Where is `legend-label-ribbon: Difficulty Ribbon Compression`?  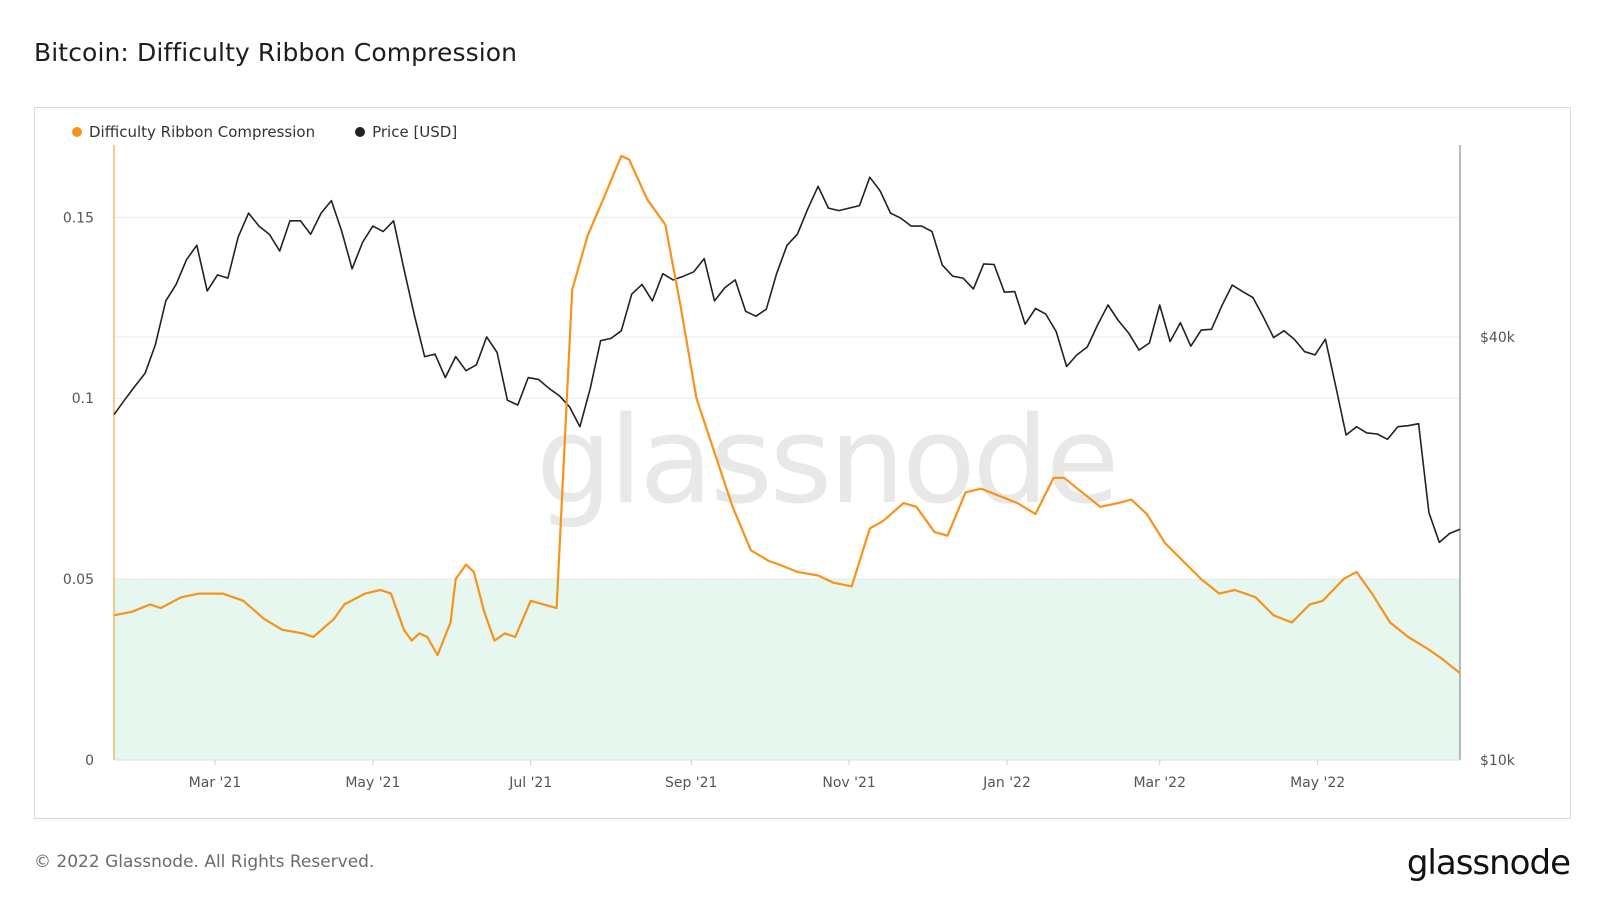
legend-label-ribbon: Difficulty Ribbon Compression is located at coordinates (202, 132).